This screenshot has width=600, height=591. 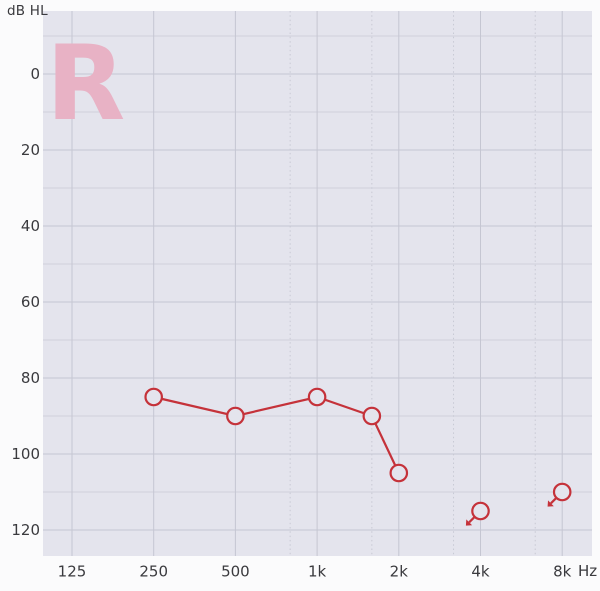 I want to click on right-ear-watermark-letter: R, so click(x=86, y=84).